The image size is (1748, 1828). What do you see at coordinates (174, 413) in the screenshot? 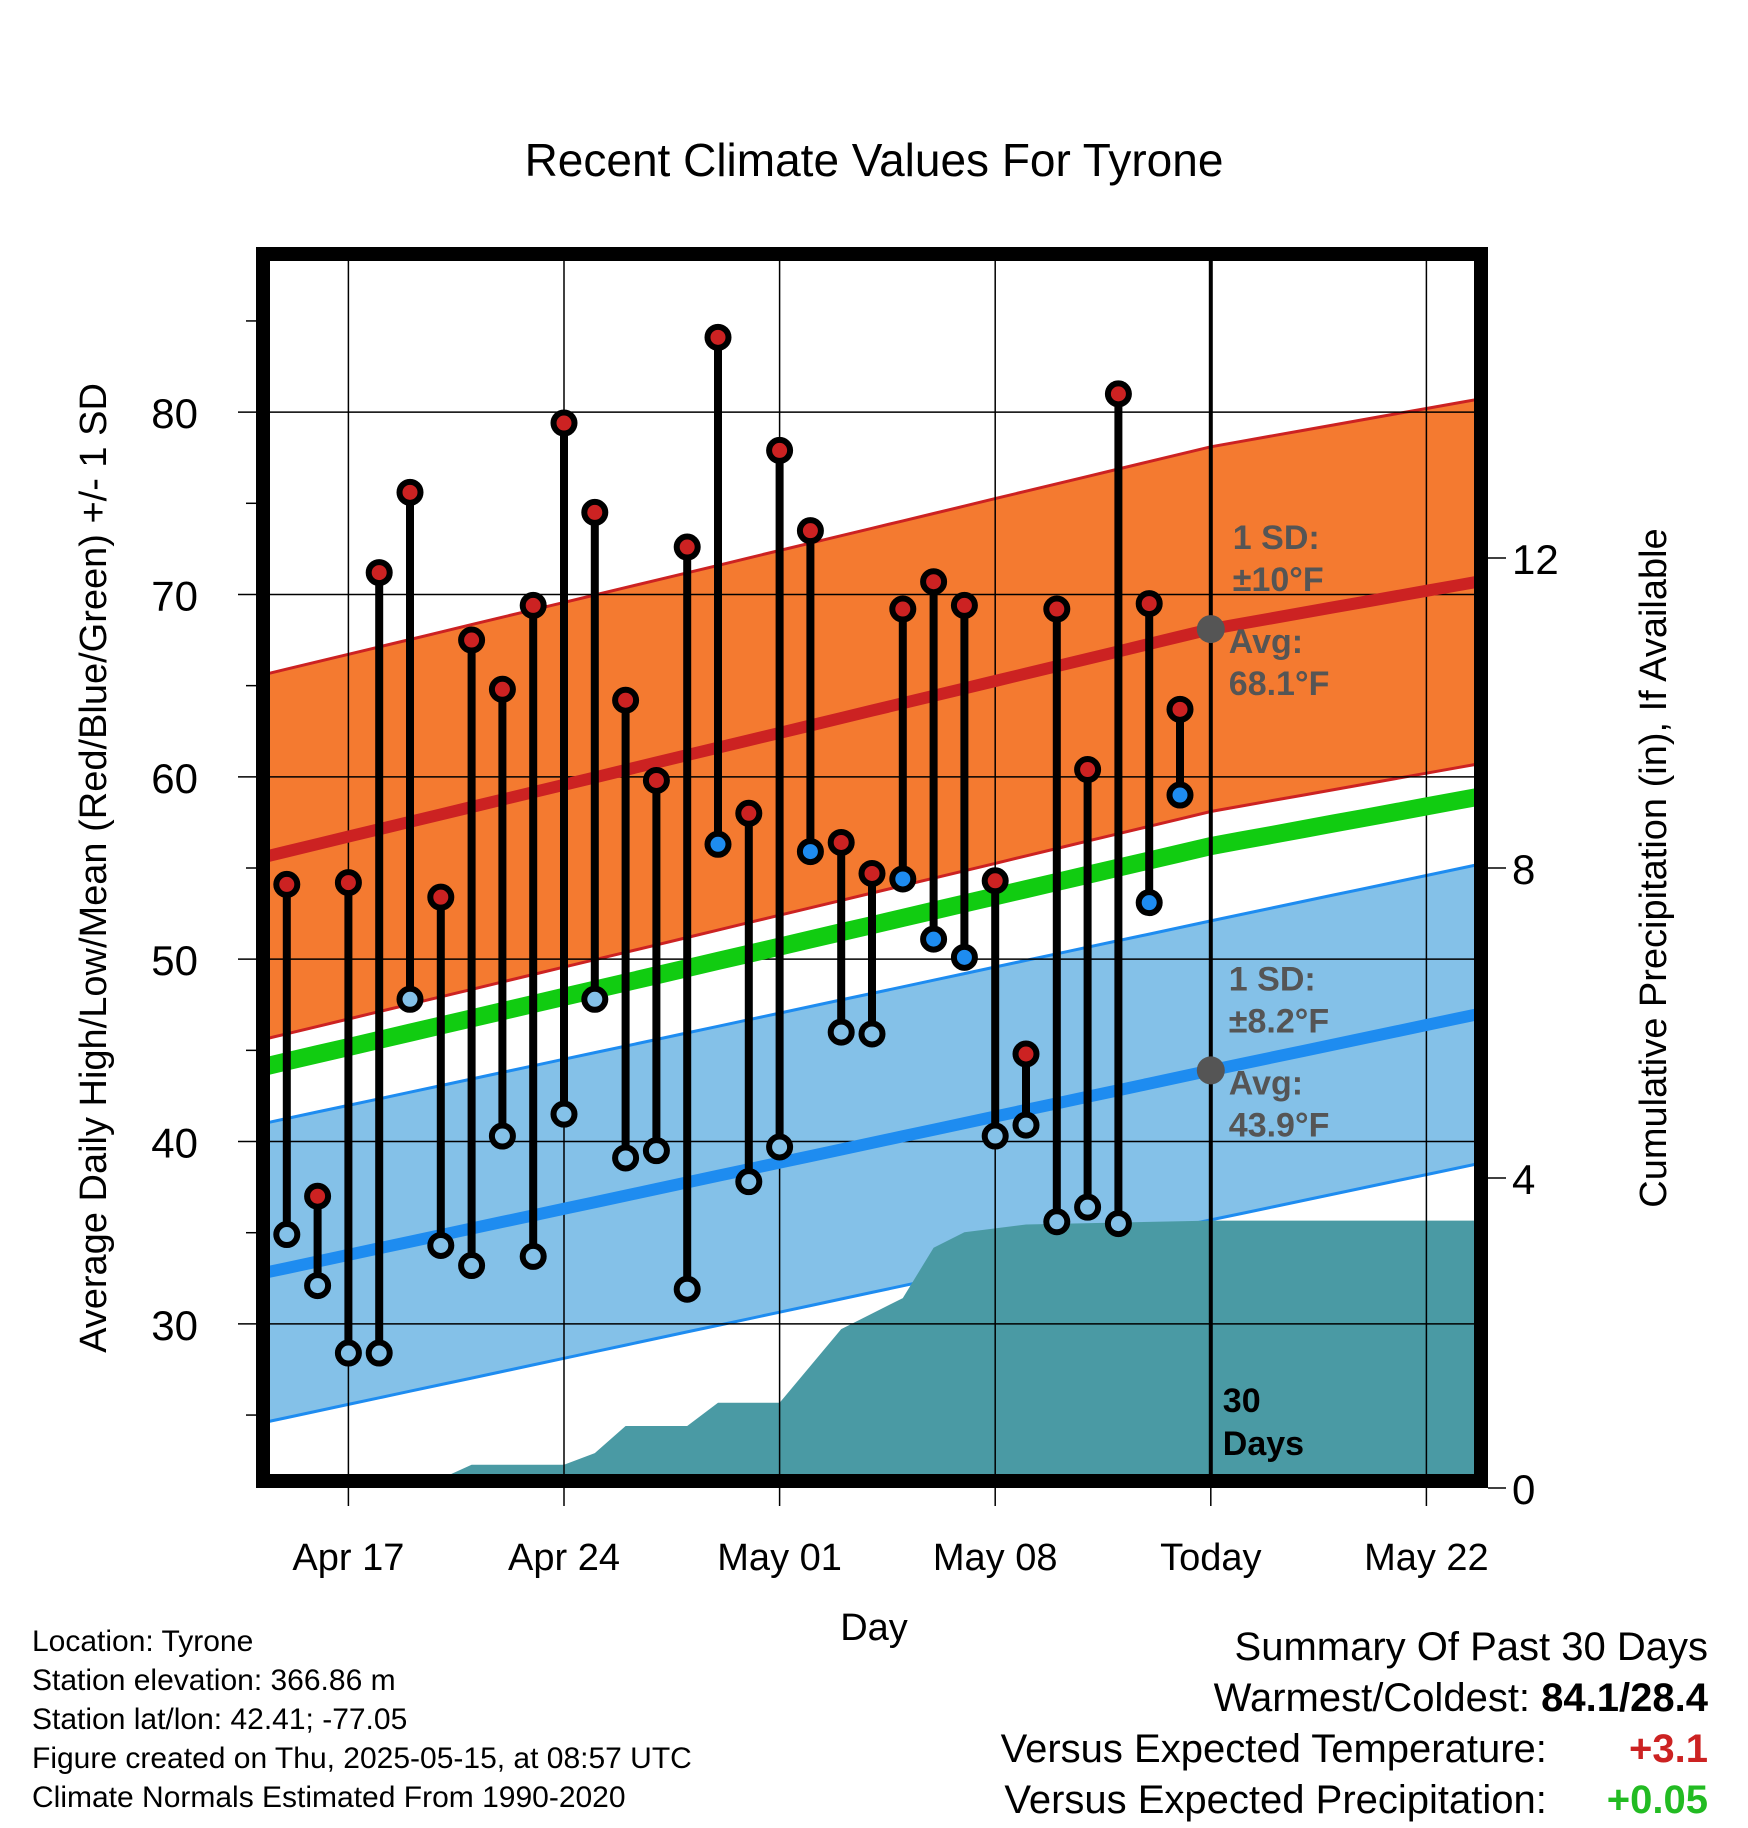
I see `y-tick-label: 80` at bounding box center [174, 413].